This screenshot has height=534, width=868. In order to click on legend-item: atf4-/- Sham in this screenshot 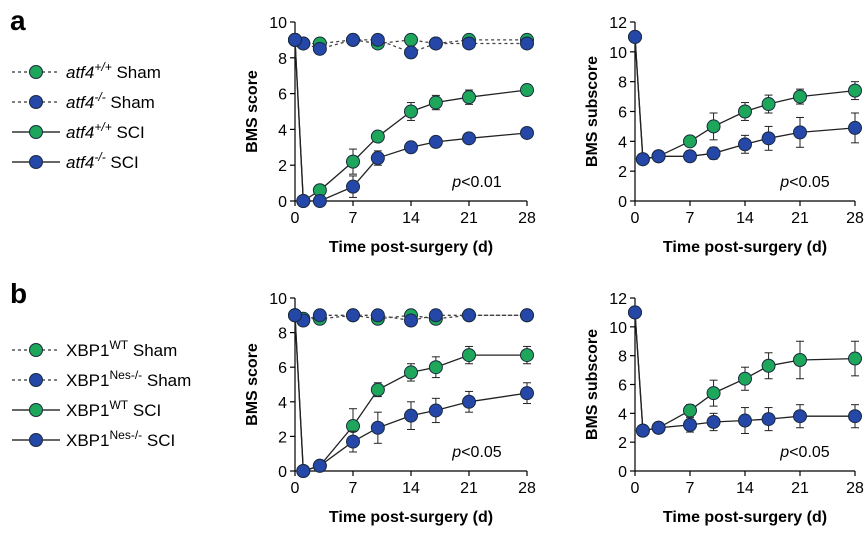, I will do `click(83, 101)`.